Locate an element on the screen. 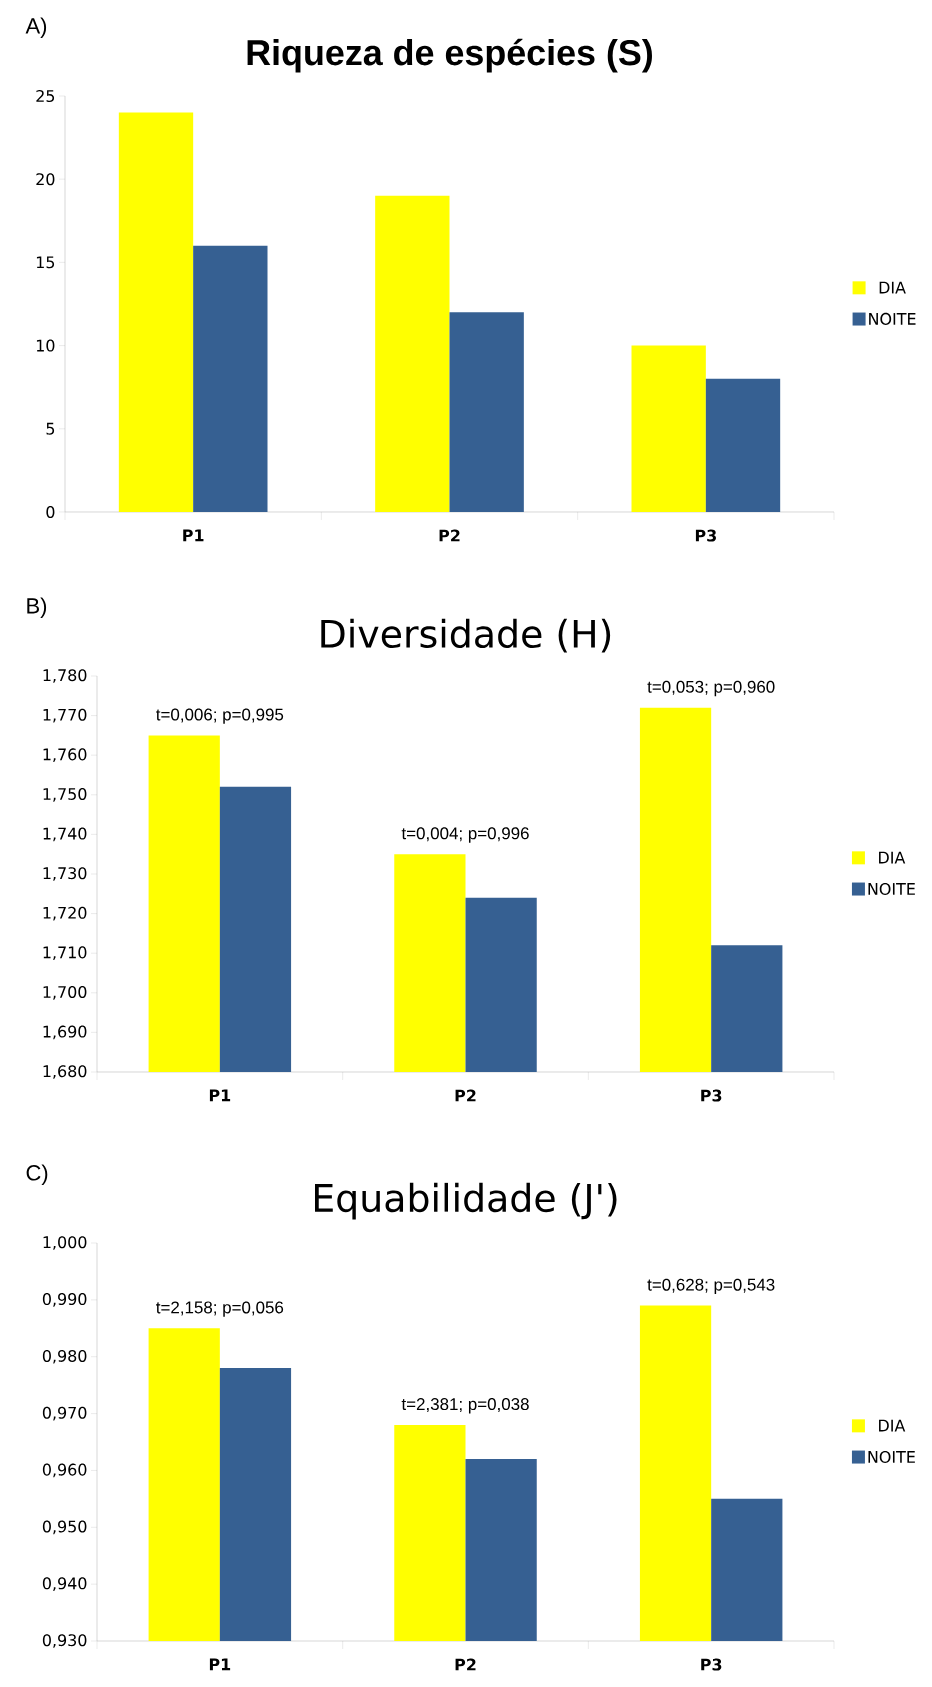 This screenshot has height=1687, width=932. y-tick-label: 1,750 is located at coordinates (65, 794).